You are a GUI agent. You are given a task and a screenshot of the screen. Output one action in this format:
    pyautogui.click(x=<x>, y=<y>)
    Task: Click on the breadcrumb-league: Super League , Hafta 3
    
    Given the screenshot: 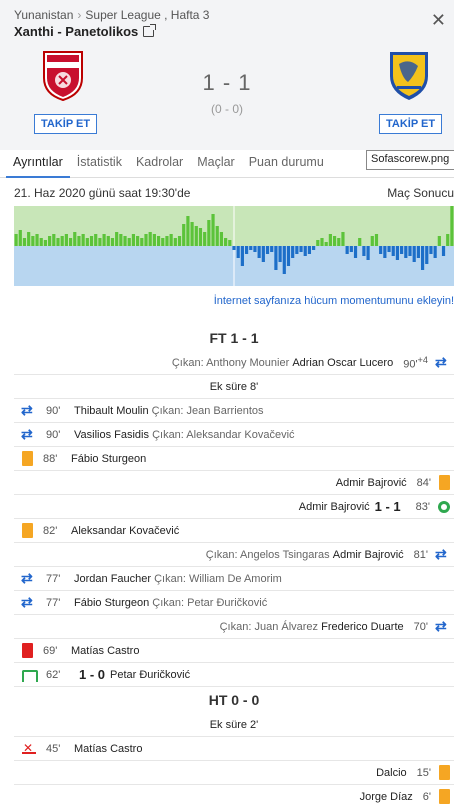 What is the action you would take?
    pyautogui.click(x=147, y=15)
    